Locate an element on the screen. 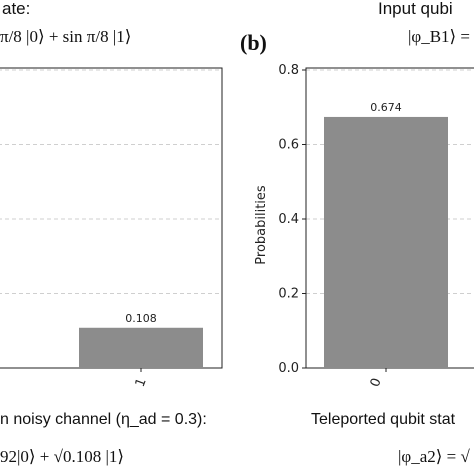 This screenshot has height=474, width=474. right-top-caption: Input qubi is located at coordinates (415, 9).